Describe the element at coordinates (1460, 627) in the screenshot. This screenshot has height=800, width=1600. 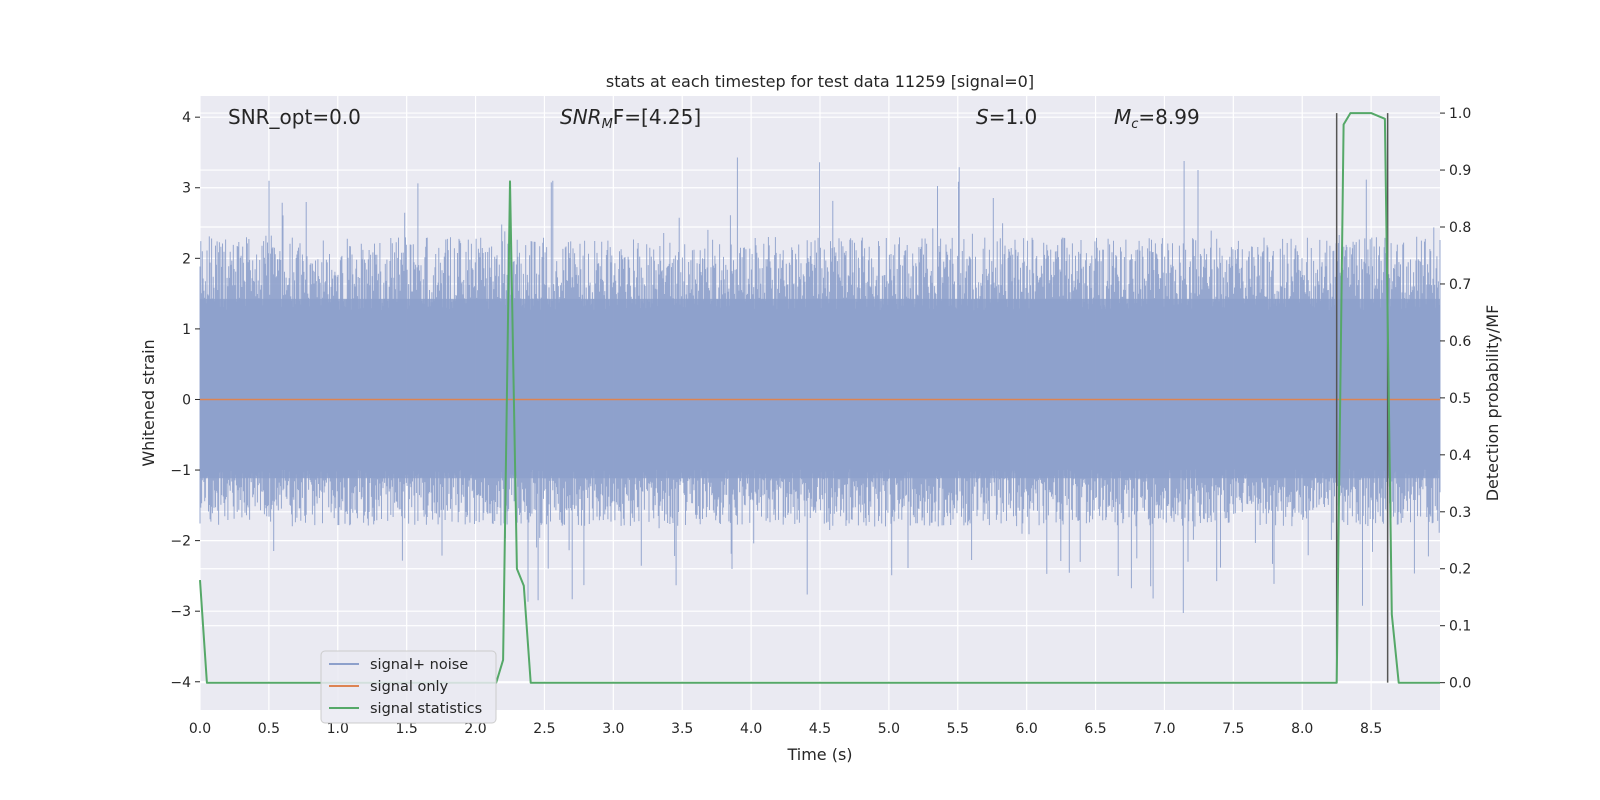
I see `right-tick-label: 0.1` at that location.